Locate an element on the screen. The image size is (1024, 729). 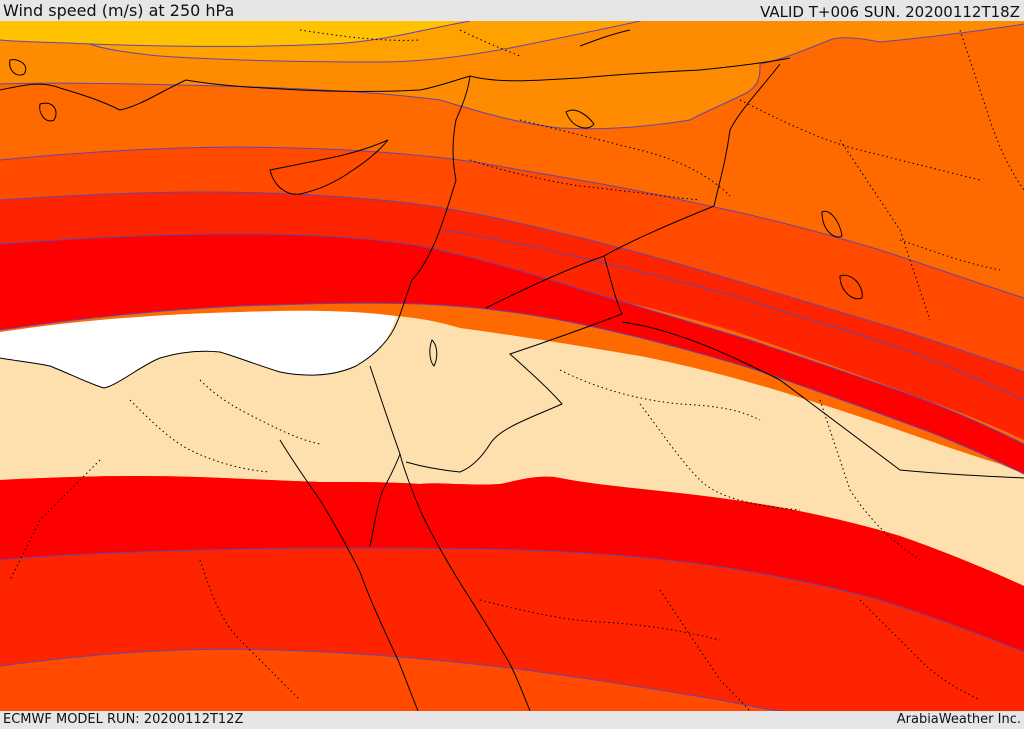
band-amber is located at coordinates (365, 41).